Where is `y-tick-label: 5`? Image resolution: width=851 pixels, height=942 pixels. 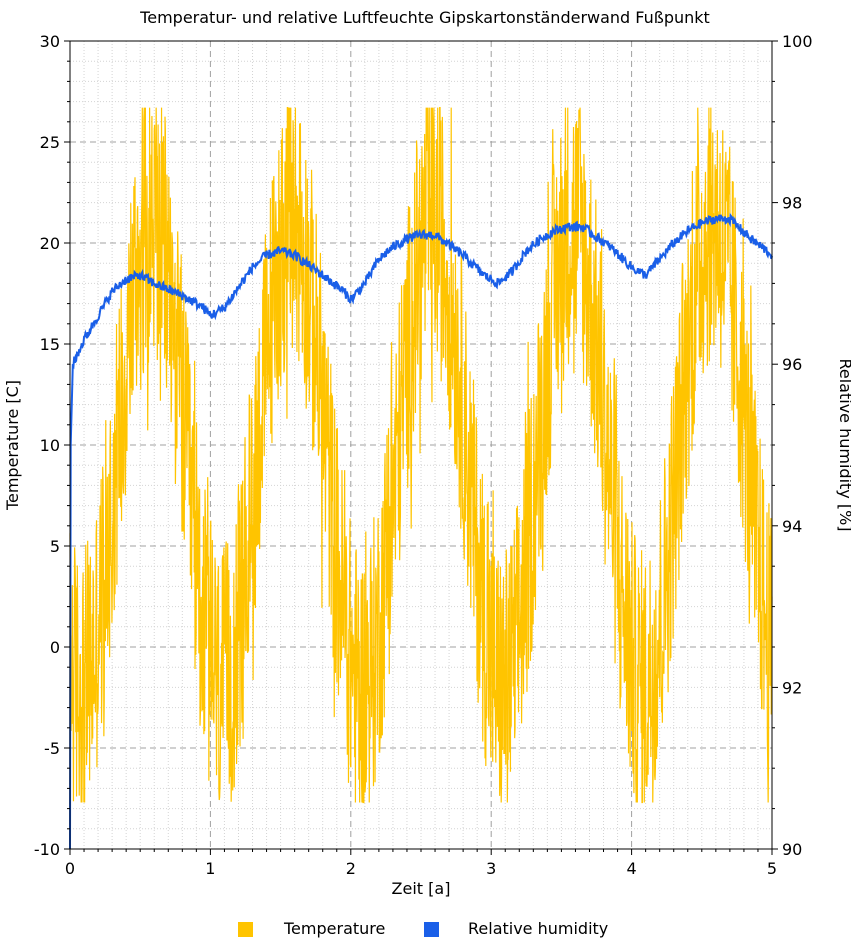
y-tick-label: 5 is located at coordinates (55, 546).